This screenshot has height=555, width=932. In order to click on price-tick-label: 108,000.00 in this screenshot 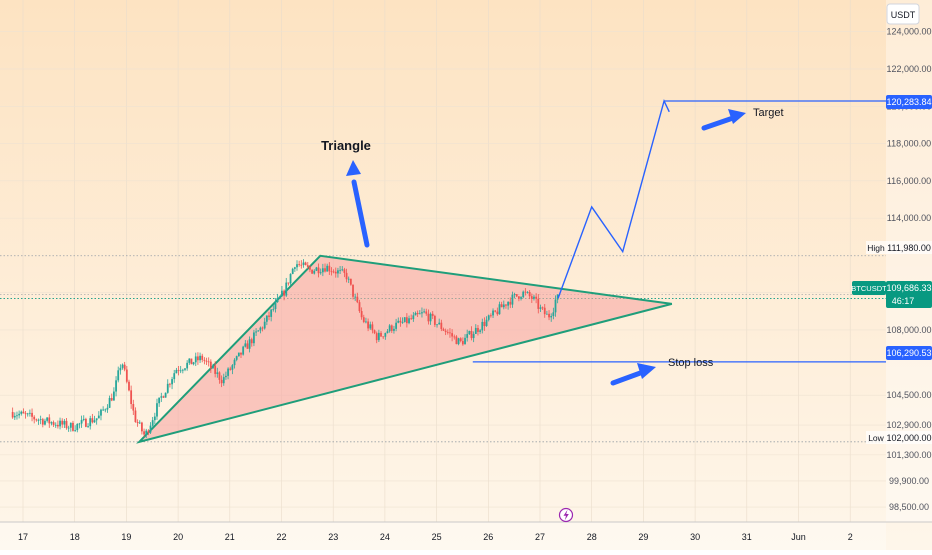, I will do `click(908, 330)`.